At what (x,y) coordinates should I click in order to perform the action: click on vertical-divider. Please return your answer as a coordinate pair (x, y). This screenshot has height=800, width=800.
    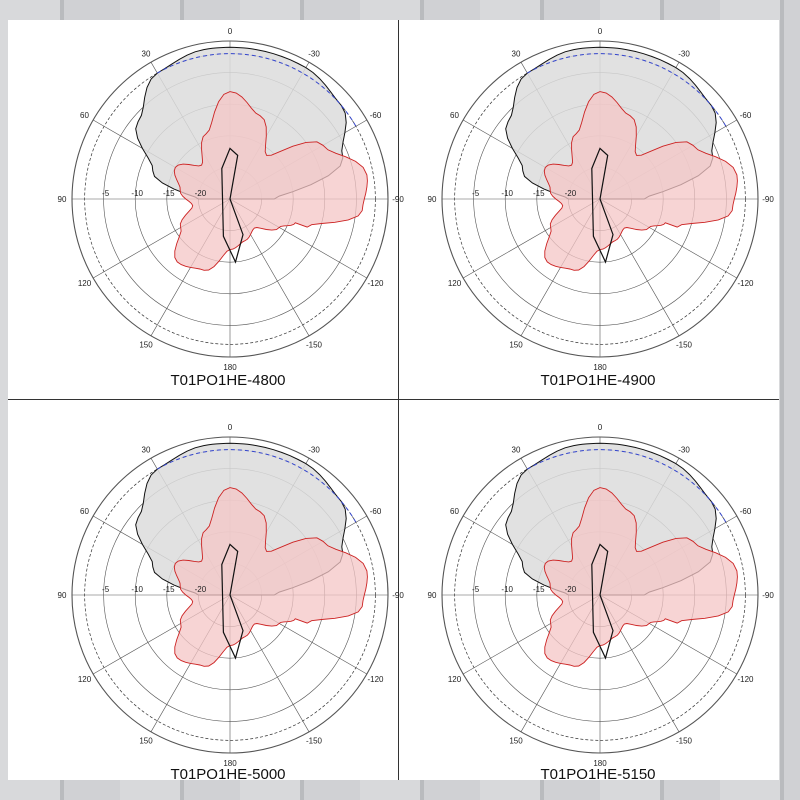
    Looking at the image, I should click on (398, 400).